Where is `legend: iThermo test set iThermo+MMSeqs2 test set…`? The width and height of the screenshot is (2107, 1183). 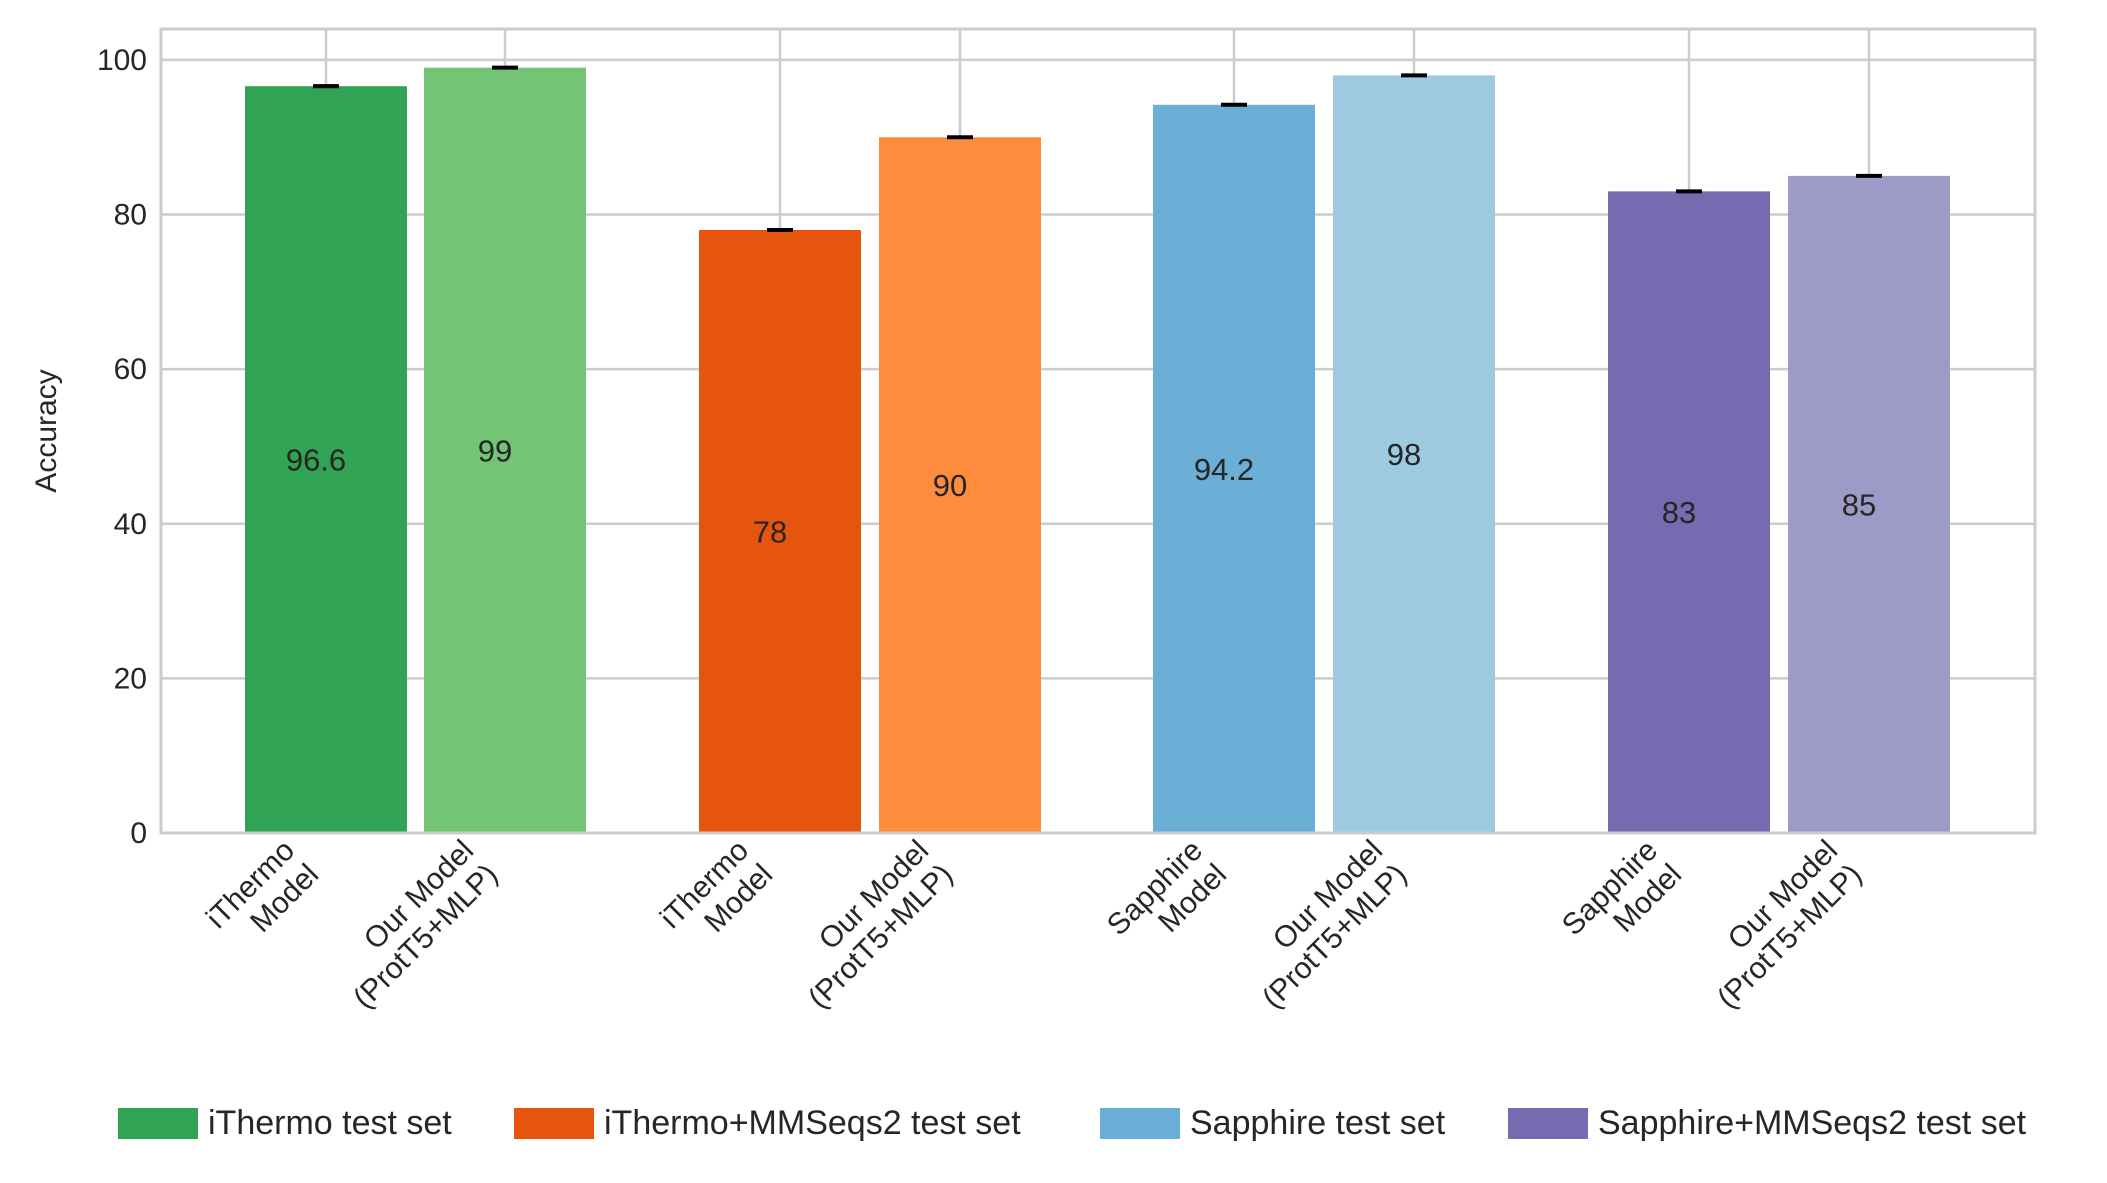 legend: iThermo test set iThermo+MMSeqs2 test set… is located at coordinates (1072, 1123).